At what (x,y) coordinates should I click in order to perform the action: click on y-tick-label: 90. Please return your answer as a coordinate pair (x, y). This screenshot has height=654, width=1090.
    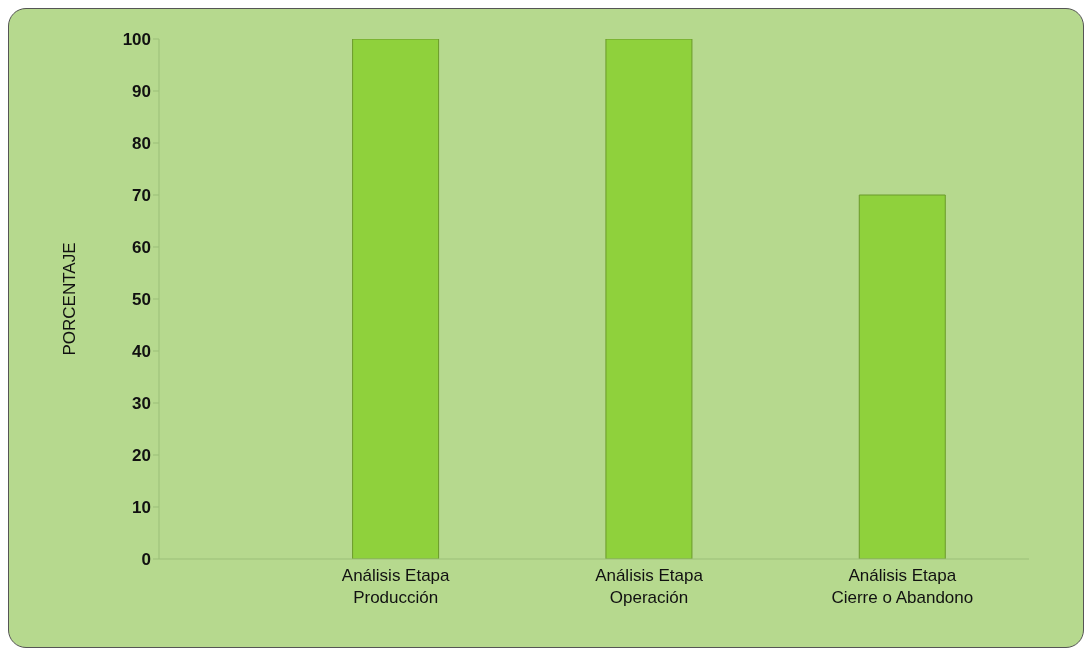
    Looking at the image, I should click on (141, 92).